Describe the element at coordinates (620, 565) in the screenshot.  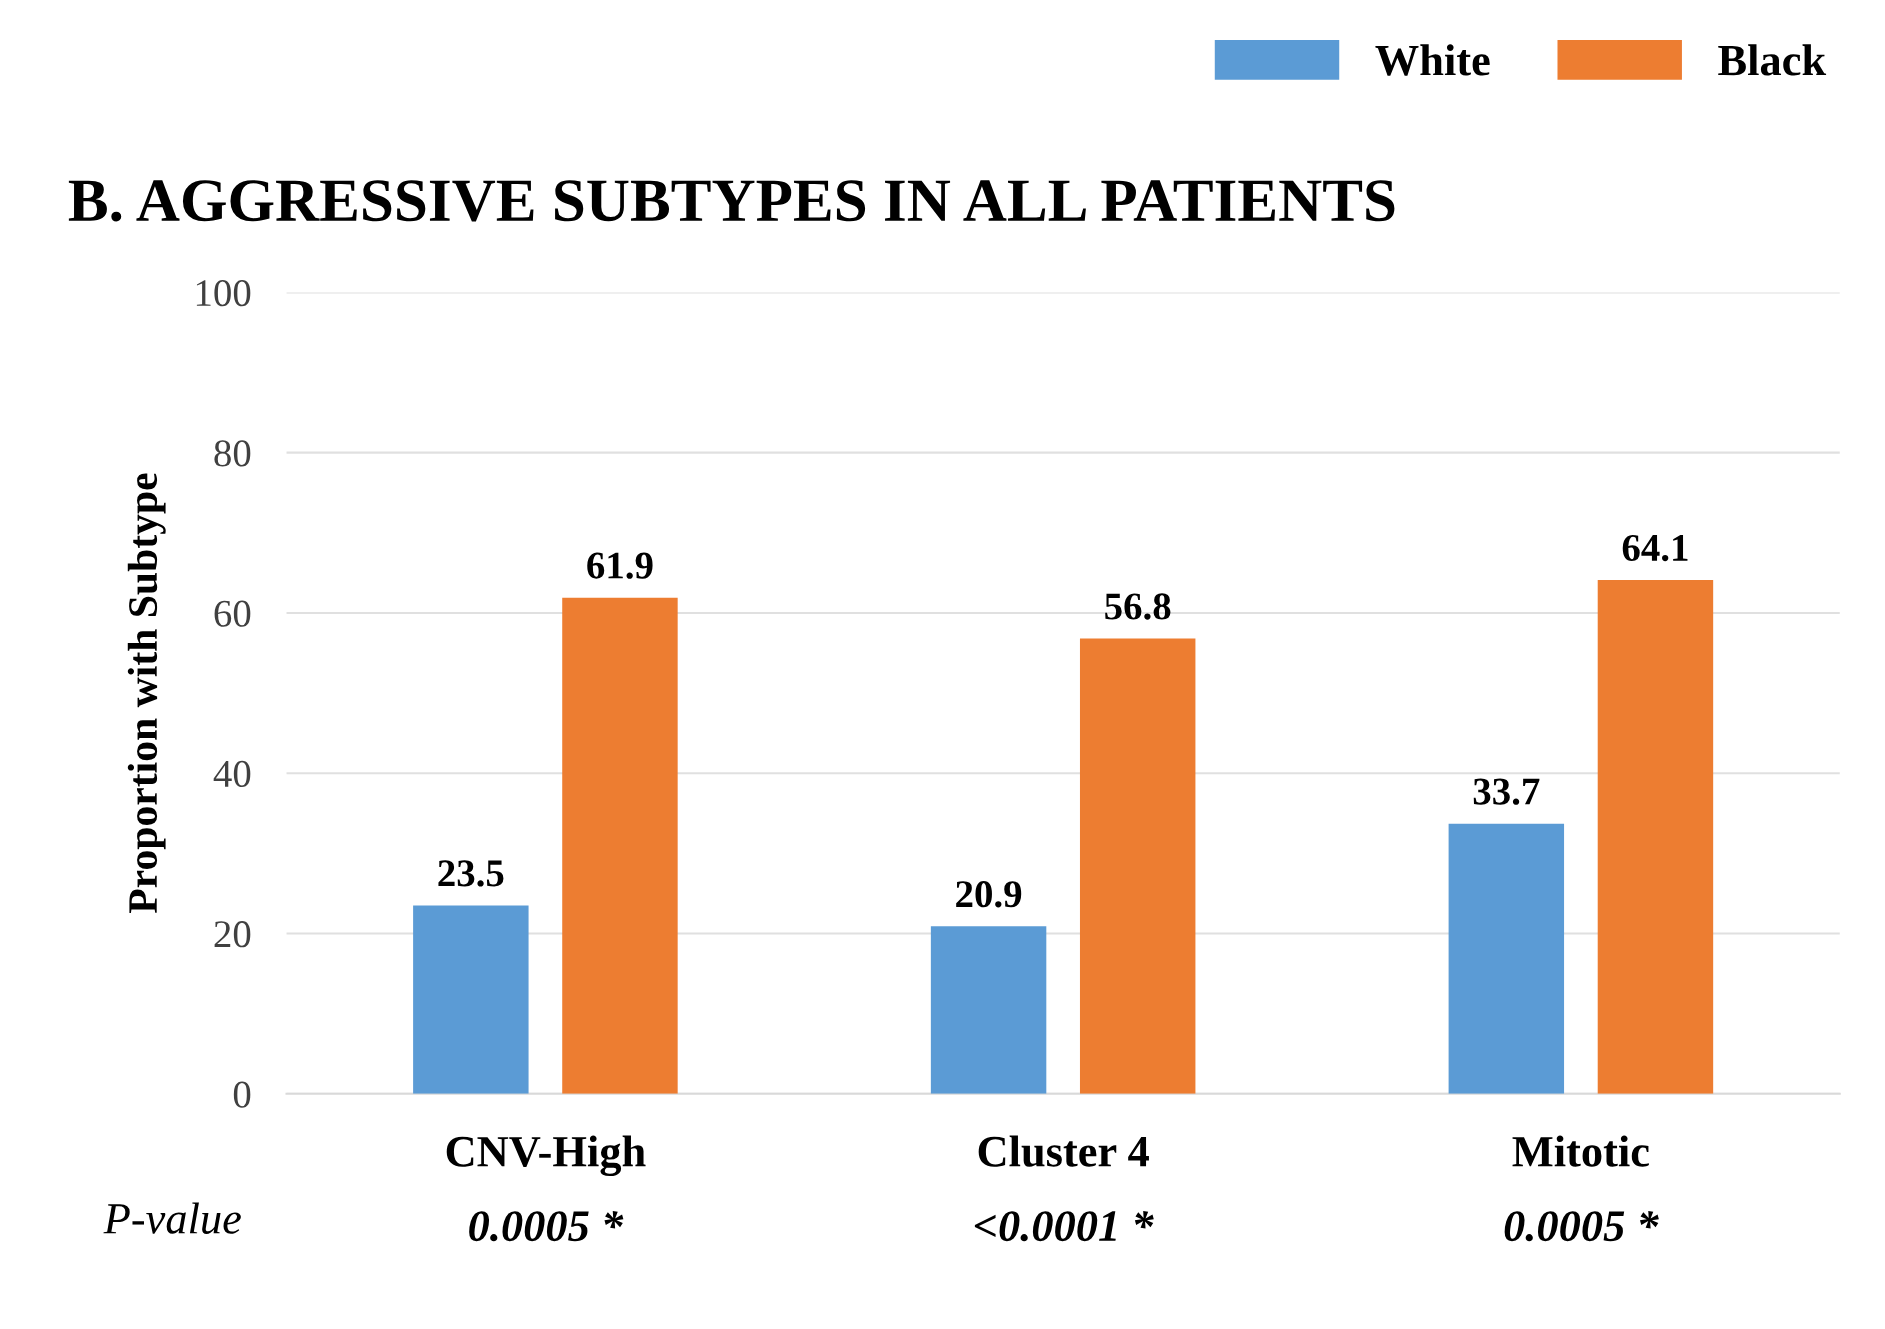
I see `data-label: 61.9` at that location.